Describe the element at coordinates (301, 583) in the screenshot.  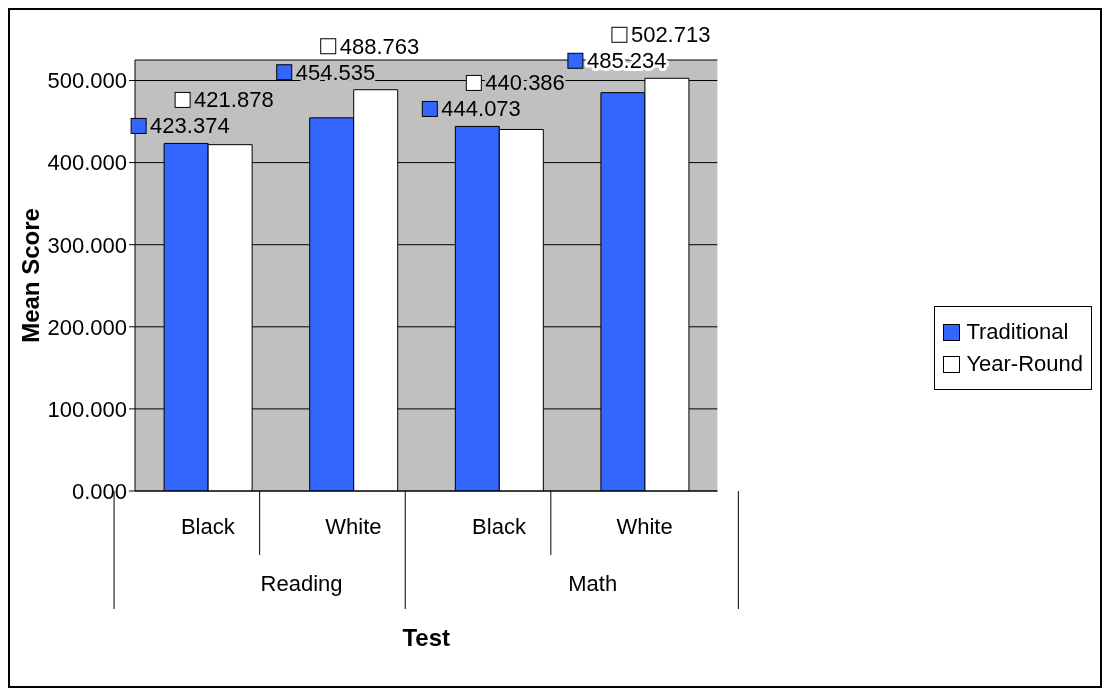
I see `text: Reading` at that location.